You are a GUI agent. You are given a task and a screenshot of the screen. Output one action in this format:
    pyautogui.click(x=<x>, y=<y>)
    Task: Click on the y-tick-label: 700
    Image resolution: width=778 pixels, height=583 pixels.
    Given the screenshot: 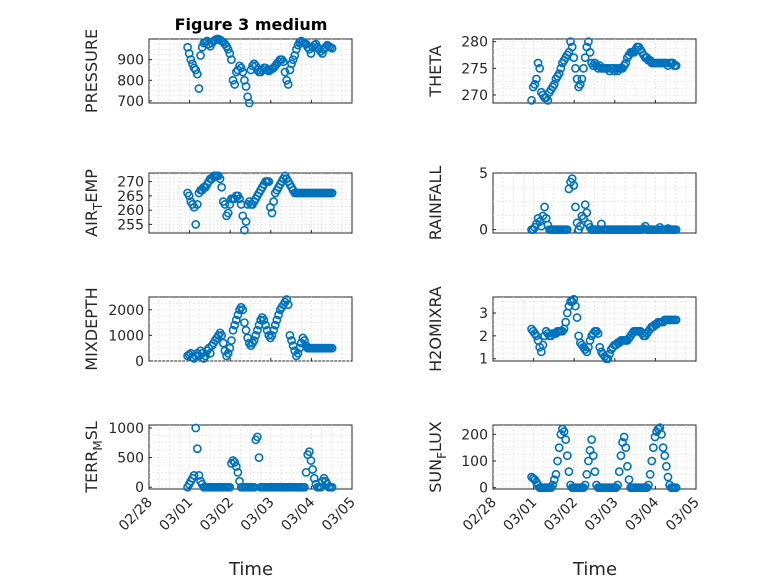 What is the action you would take?
    pyautogui.click(x=130, y=102)
    